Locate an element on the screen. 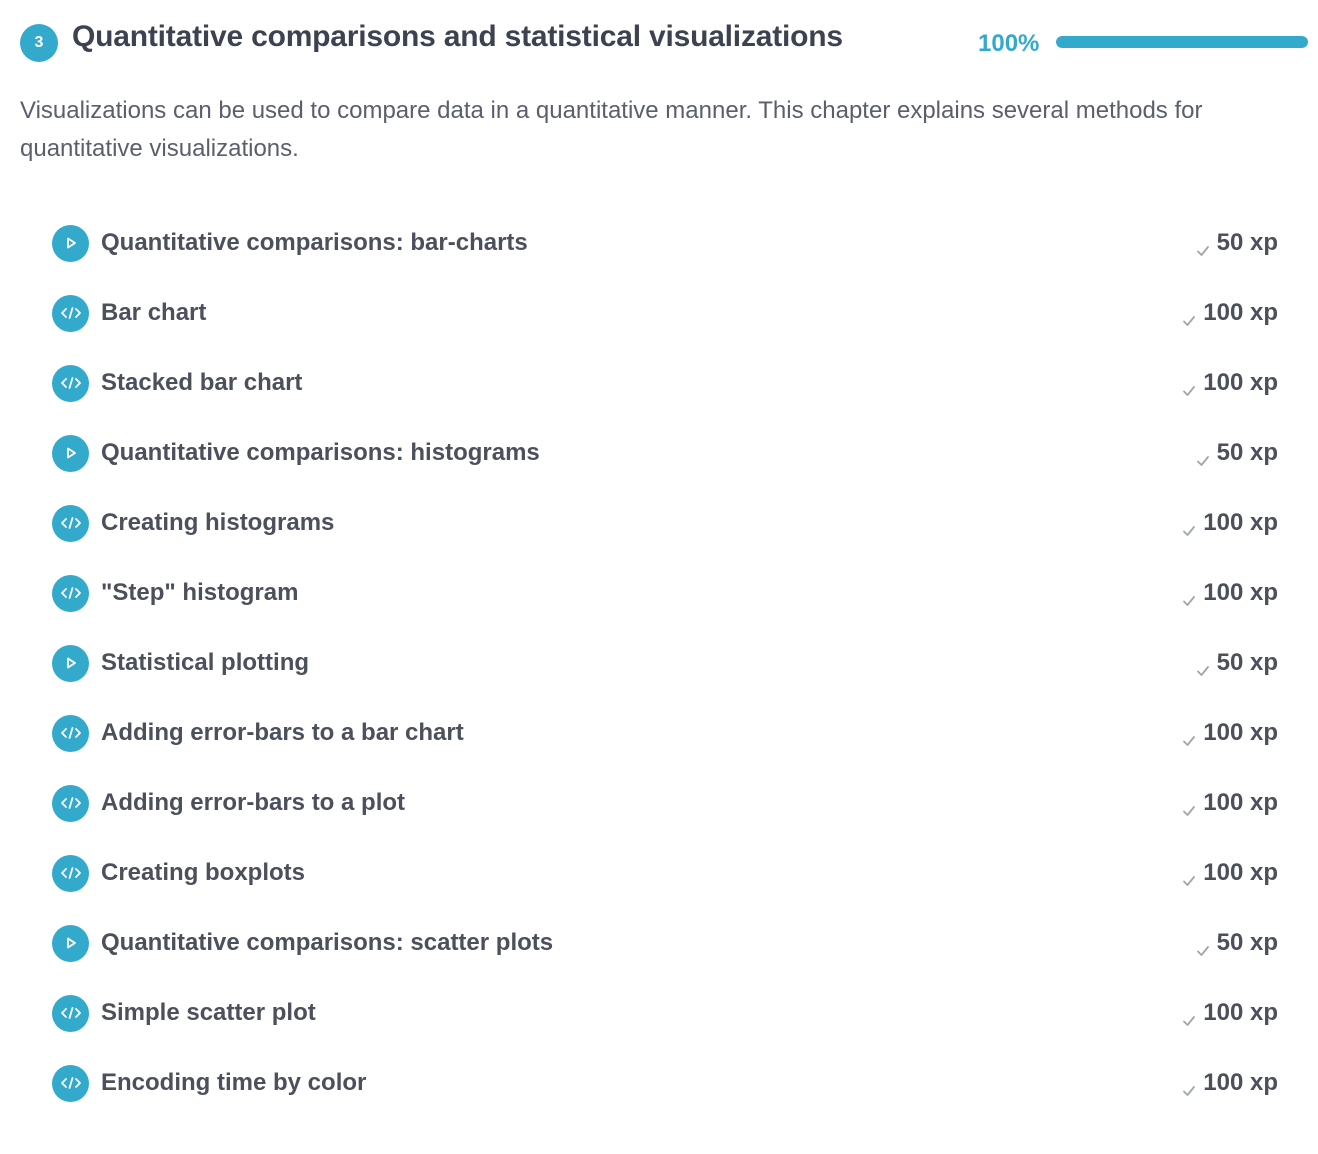  exercise-title: Stacked bar chart is located at coordinates (202, 382).